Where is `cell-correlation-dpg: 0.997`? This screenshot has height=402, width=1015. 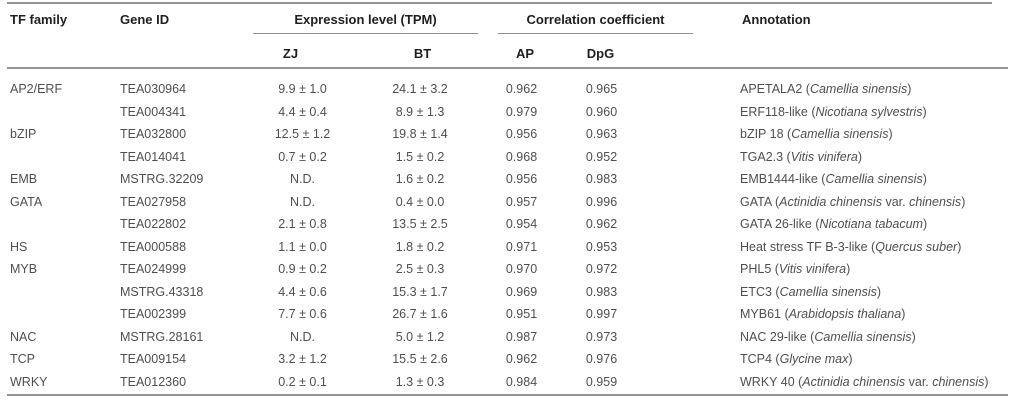
cell-correlation-dpg: 0.997 is located at coordinates (601, 314).